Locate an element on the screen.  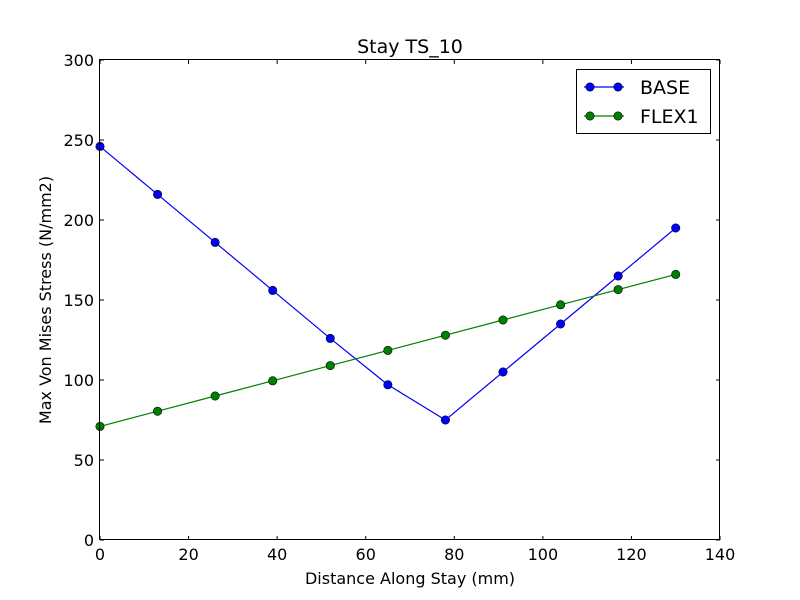
y-tick-label: 250 is located at coordinates (78, 140).